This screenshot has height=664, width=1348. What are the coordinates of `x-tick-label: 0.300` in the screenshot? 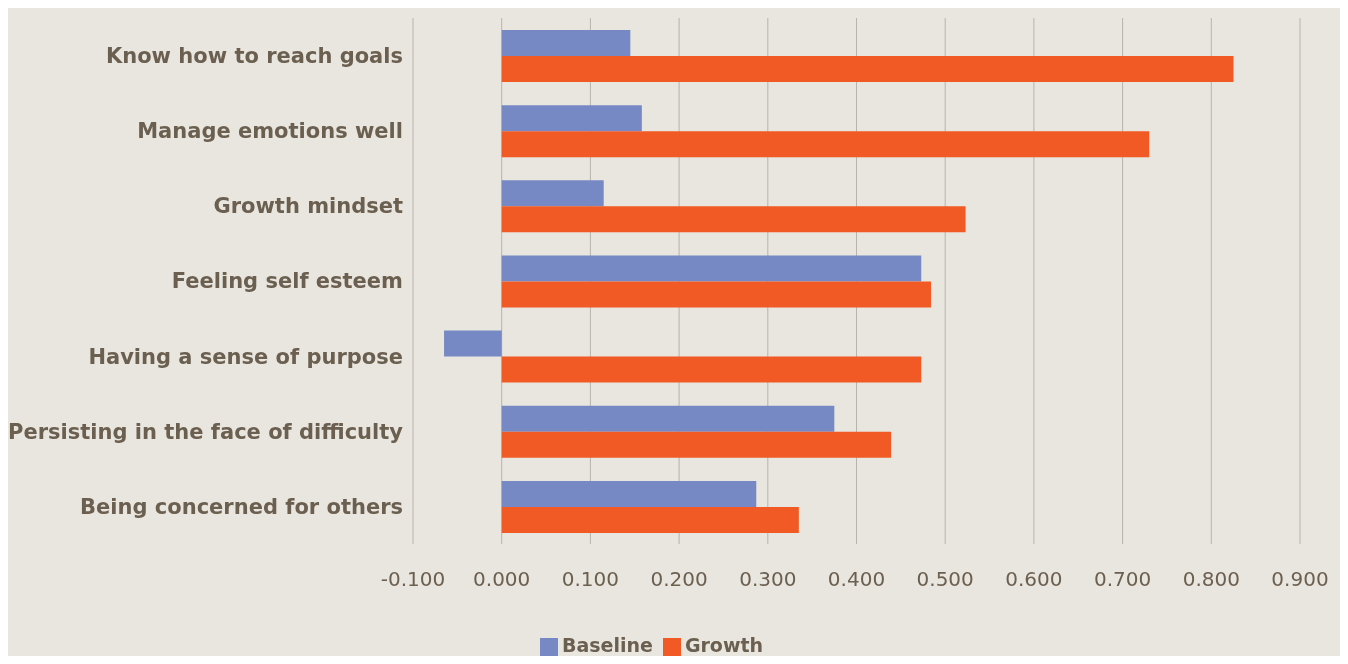 It's located at (768, 579).